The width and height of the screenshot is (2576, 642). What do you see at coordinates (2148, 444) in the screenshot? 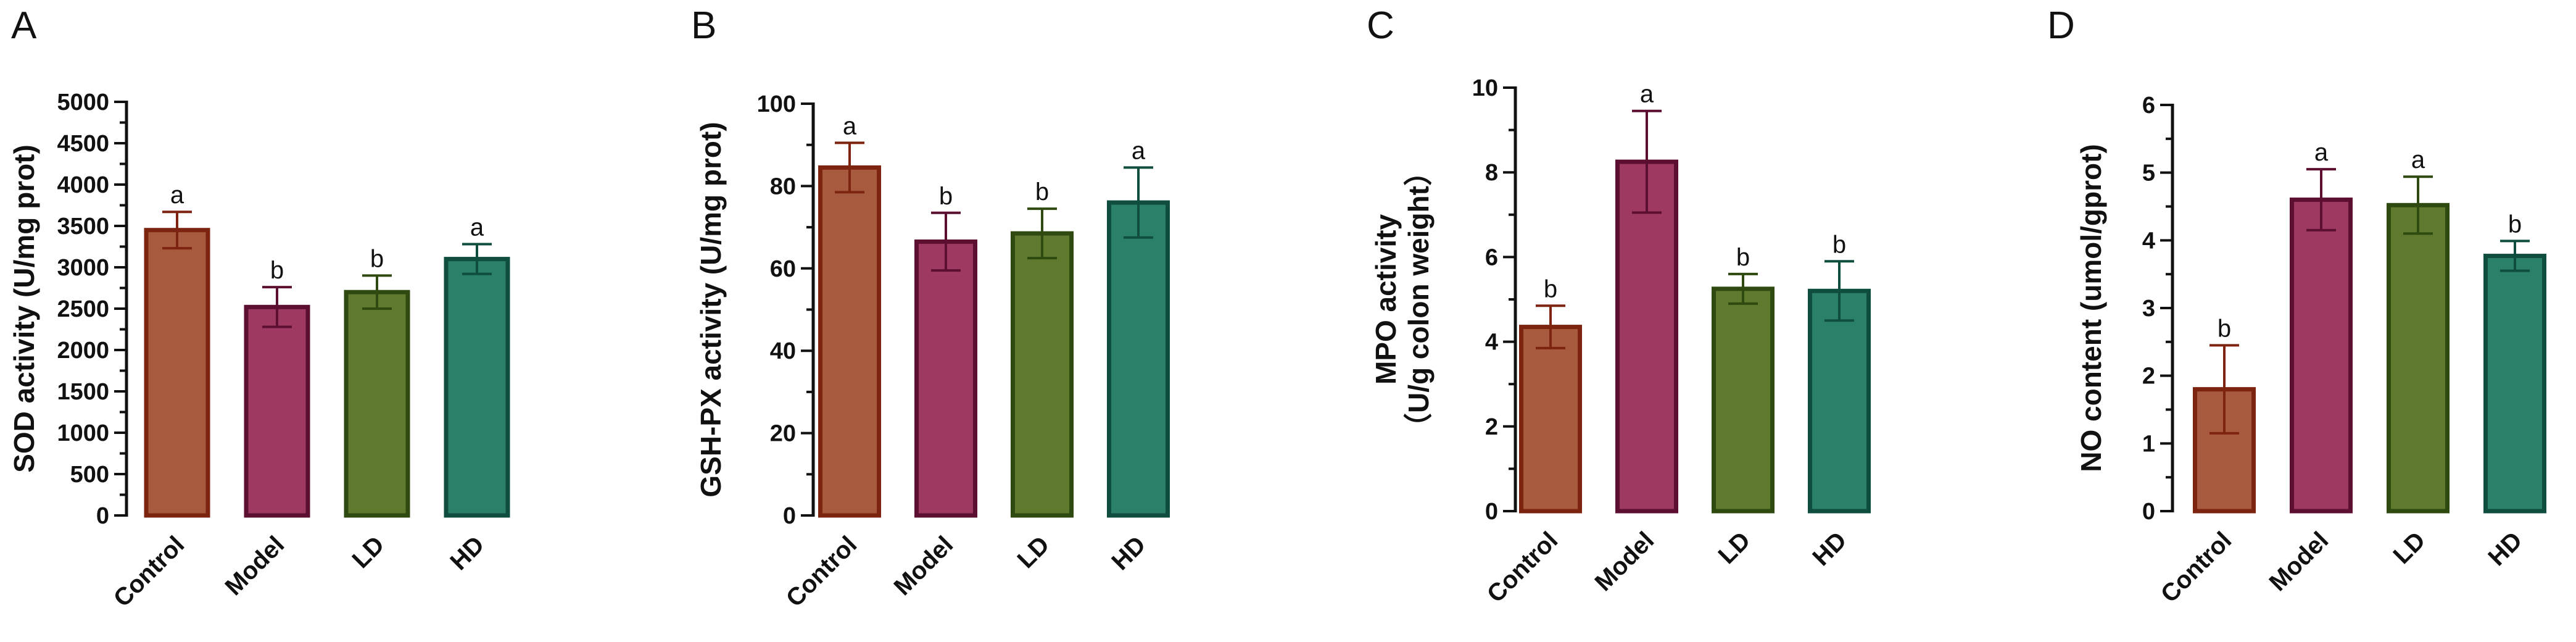
I see `y-tick-label: 1` at bounding box center [2148, 444].